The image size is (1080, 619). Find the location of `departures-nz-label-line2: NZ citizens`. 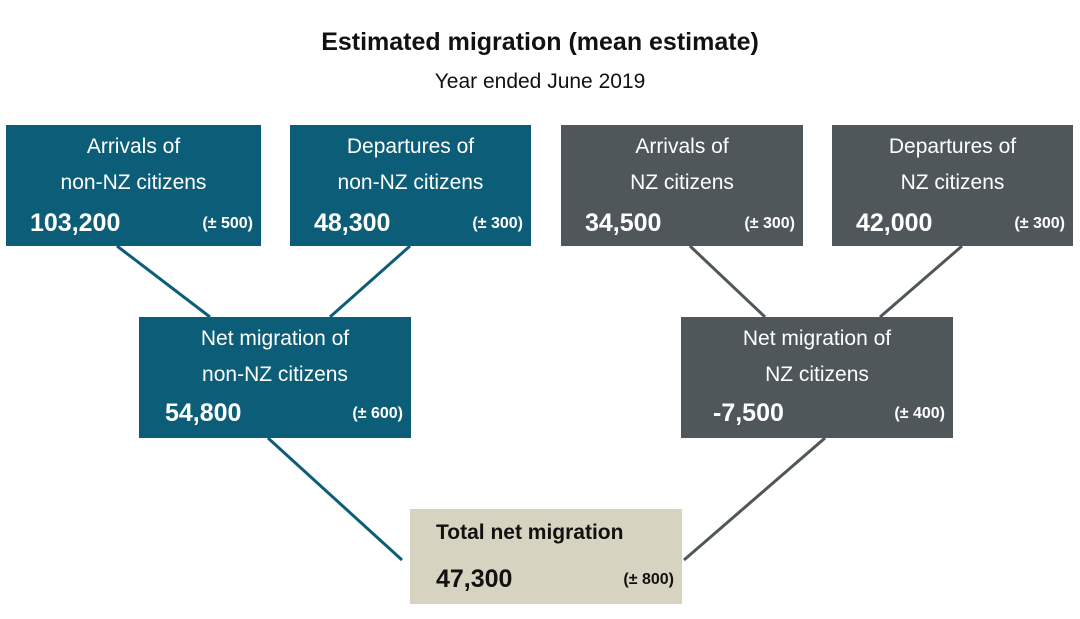

departures-nz-label-line2: NZ citizens is located at coordinates (952, 182).